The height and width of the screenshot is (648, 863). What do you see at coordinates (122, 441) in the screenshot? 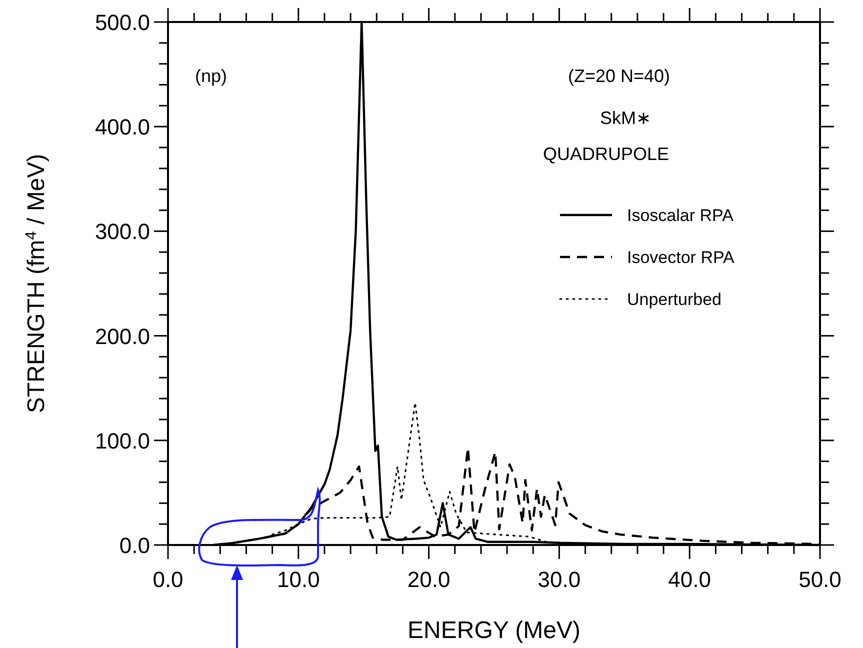
I see `y-tick-label: 100.0` at bounding box center [122, 441].